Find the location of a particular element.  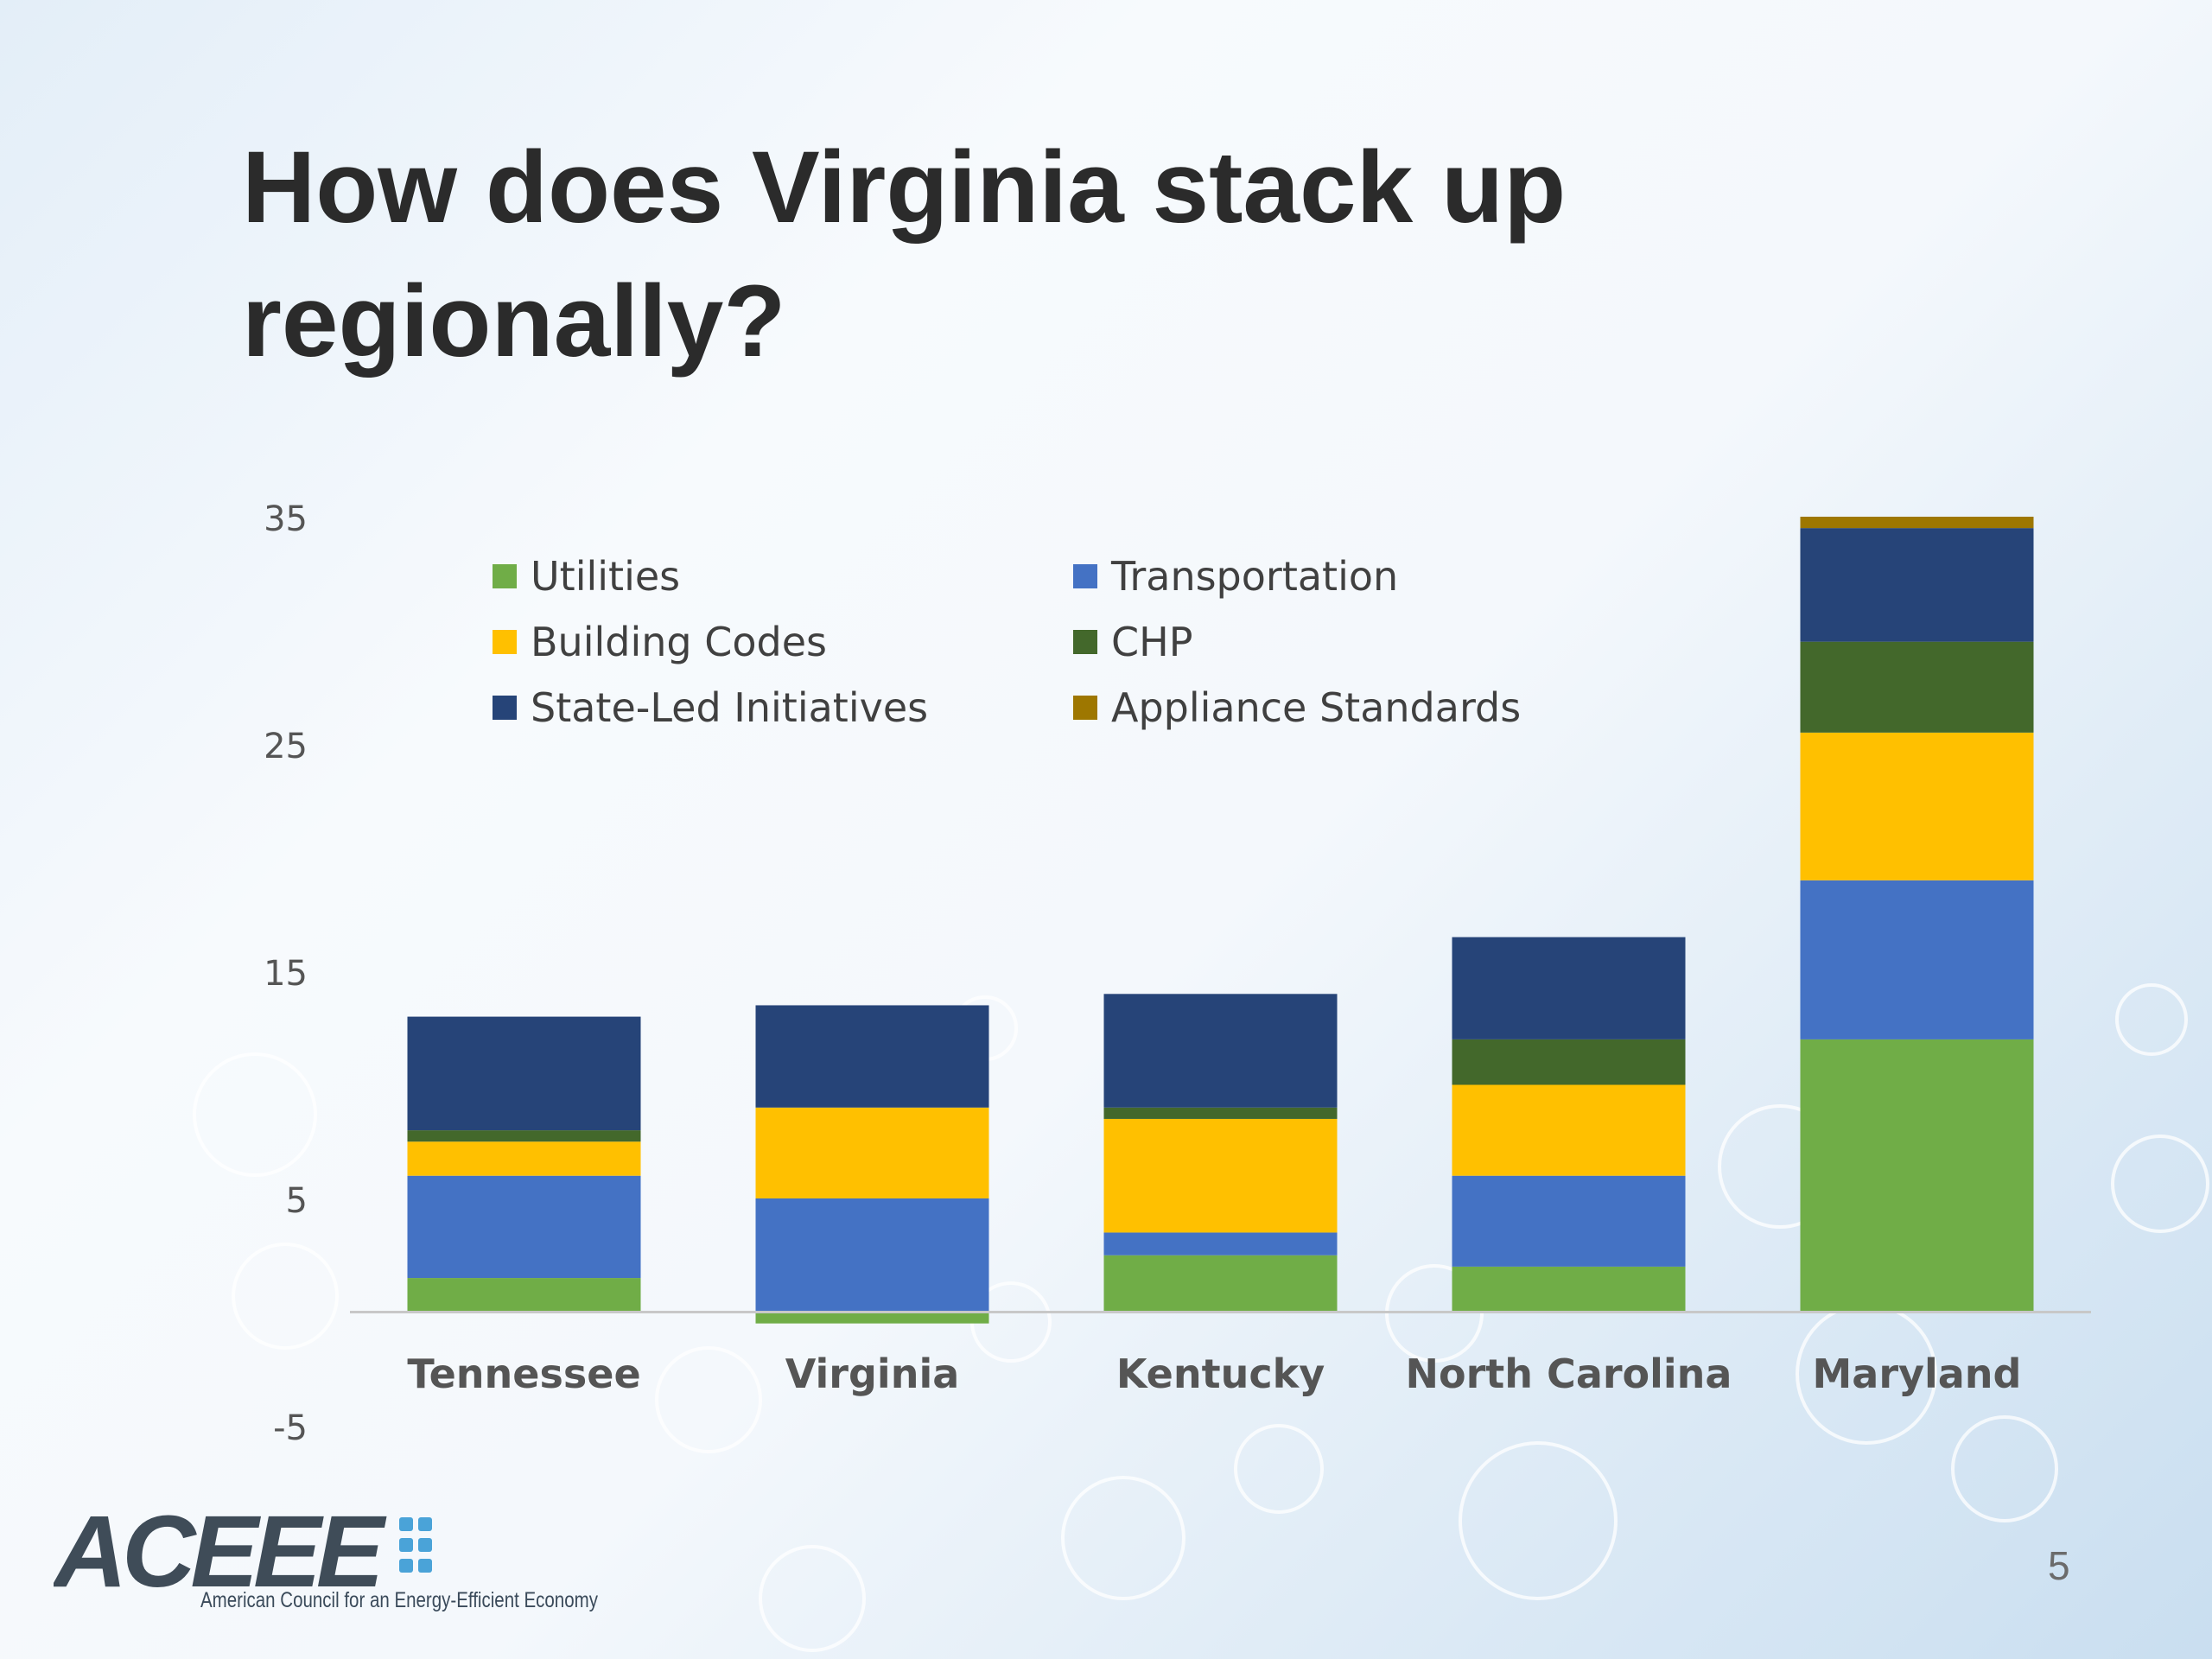

x-tick-label: North Carolina is located at coordinates (1569, 1374).